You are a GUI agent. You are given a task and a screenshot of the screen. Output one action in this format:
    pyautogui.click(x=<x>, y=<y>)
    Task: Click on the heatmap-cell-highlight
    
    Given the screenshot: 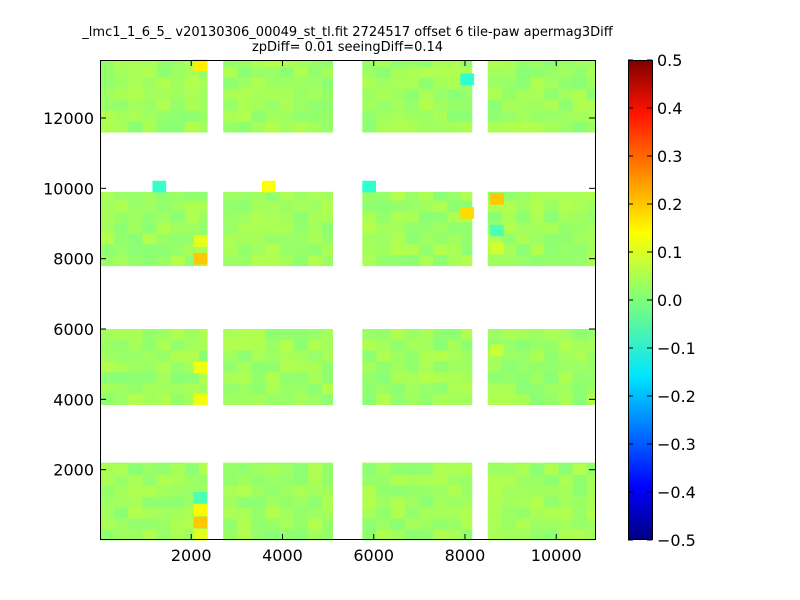 What is the action you would take?
    pyautogui.click(x=200, y=534)
    